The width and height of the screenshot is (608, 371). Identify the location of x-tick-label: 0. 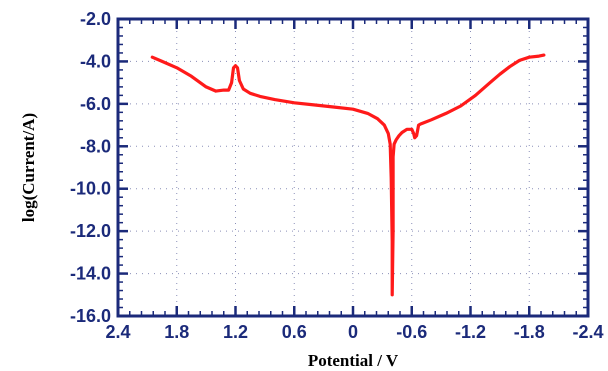
(353, 332).